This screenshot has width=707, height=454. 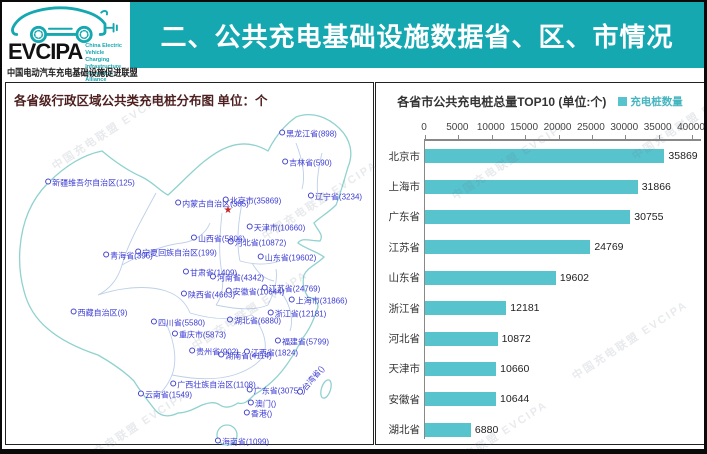 I want to click on ev-car-icon, so click(x=64, y=24).